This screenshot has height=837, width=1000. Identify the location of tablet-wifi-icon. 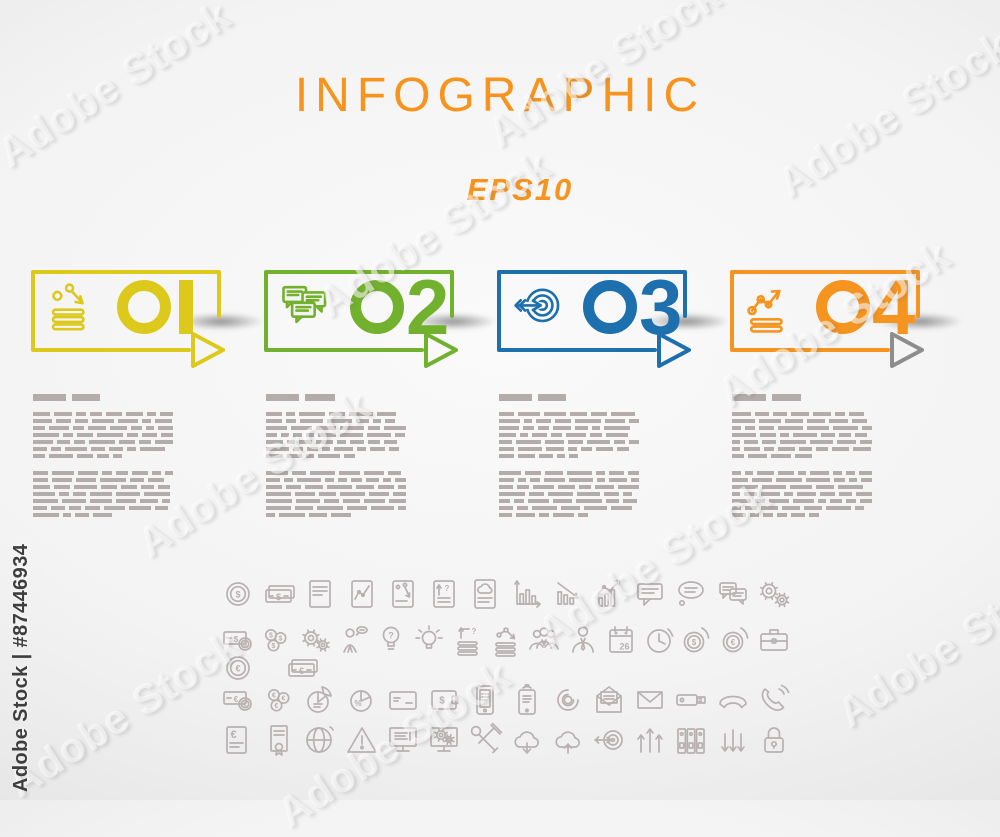
(526, 699).